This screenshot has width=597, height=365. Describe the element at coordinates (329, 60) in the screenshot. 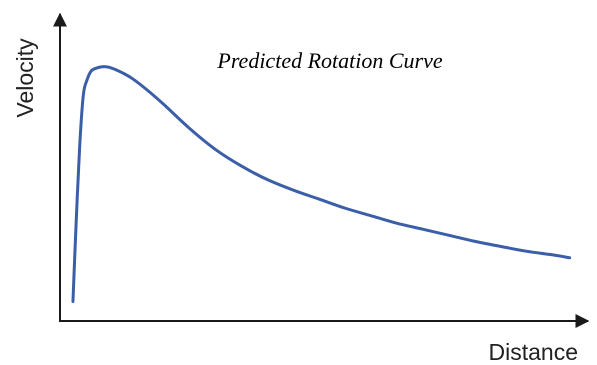

I see `chart-title: Predicted Rotation Curve` at that location.